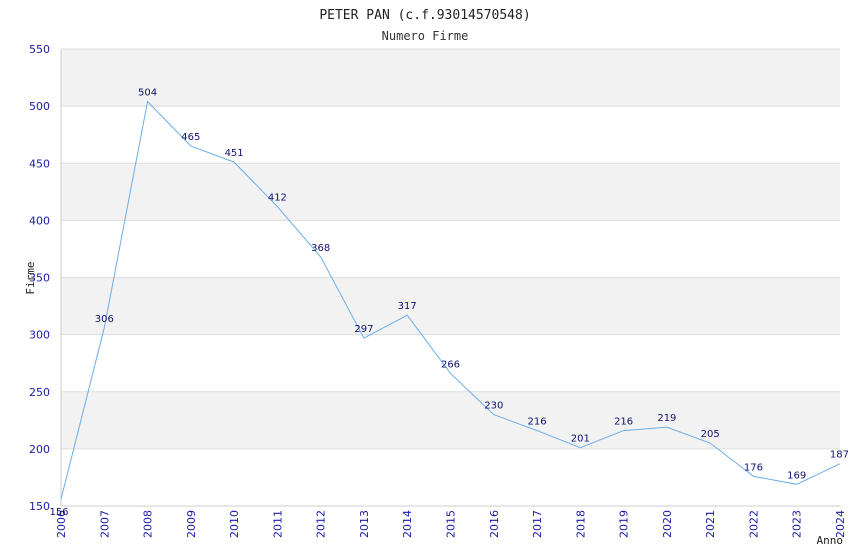 The width and height of the screenshot is (850, 550). I want to click on x-tick-label: 2016, so click(494, 524).